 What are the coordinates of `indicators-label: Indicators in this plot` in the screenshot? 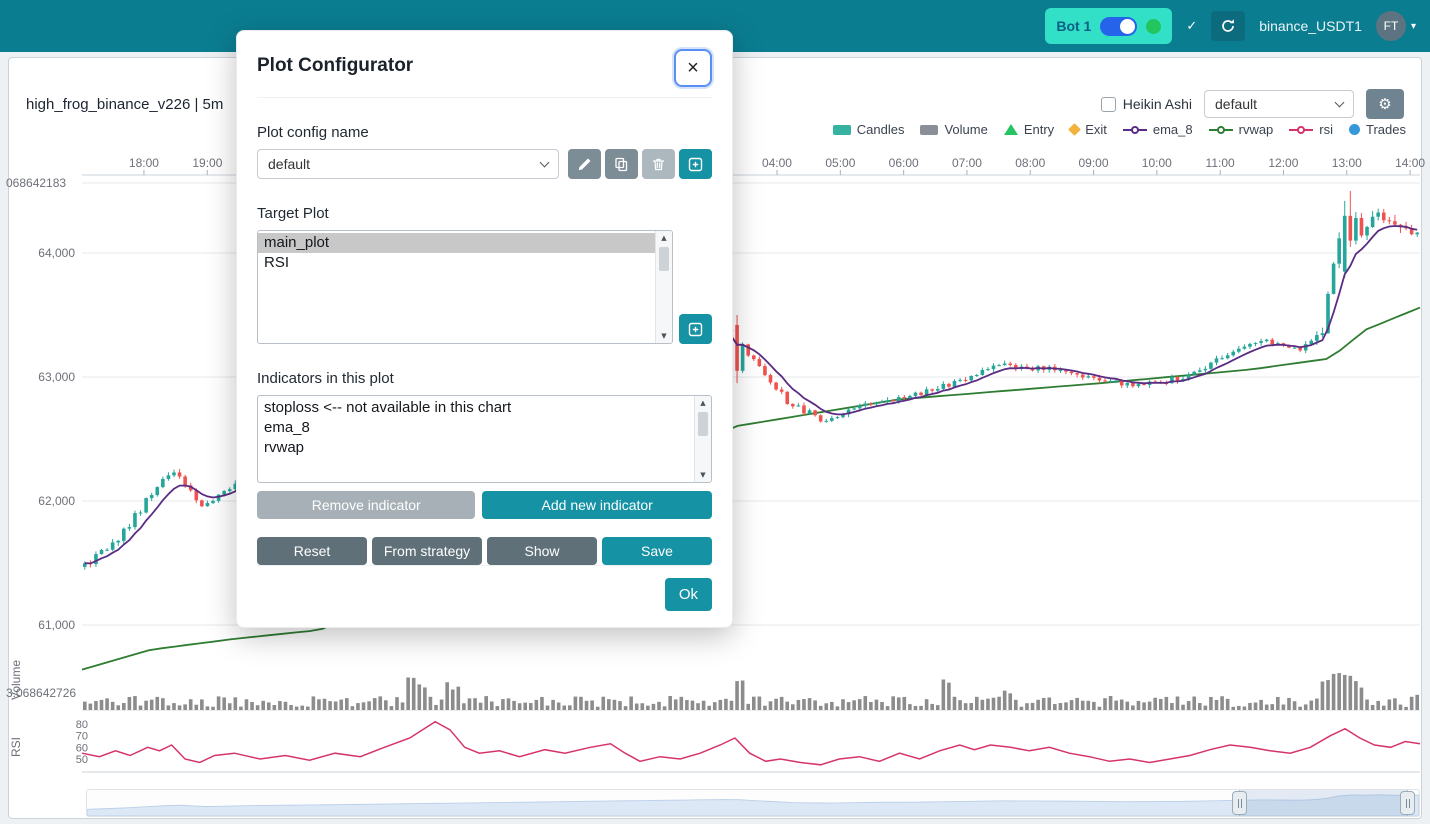 It's located at (325, 378).